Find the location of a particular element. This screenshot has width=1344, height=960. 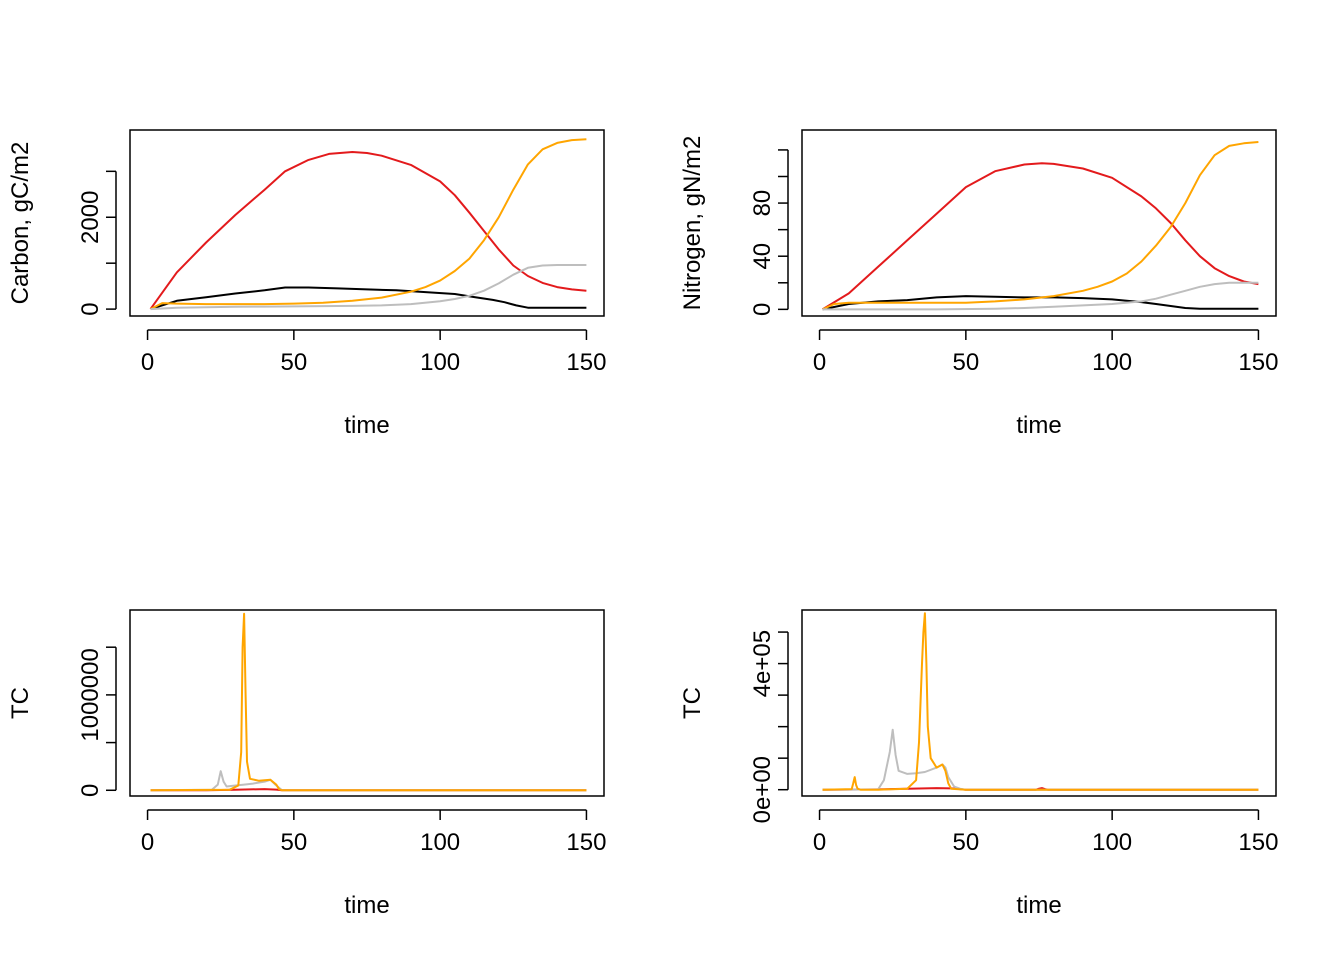

y-tick-label: 4e+05 is located at coordinates (762, 663).